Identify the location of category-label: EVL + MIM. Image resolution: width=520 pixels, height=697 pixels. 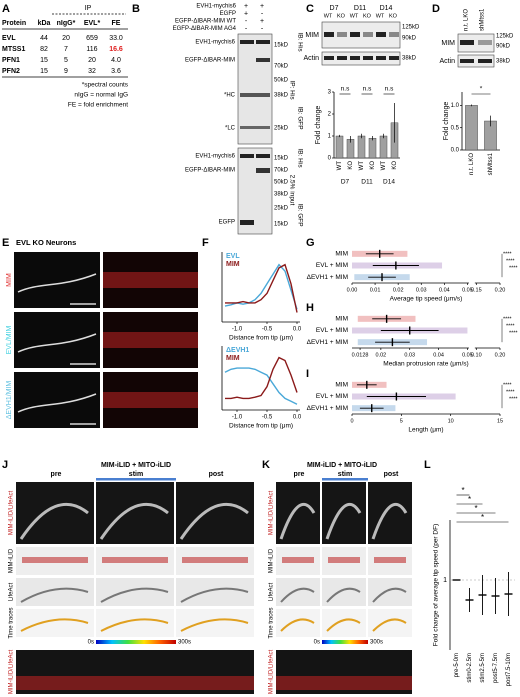
(332, 330).